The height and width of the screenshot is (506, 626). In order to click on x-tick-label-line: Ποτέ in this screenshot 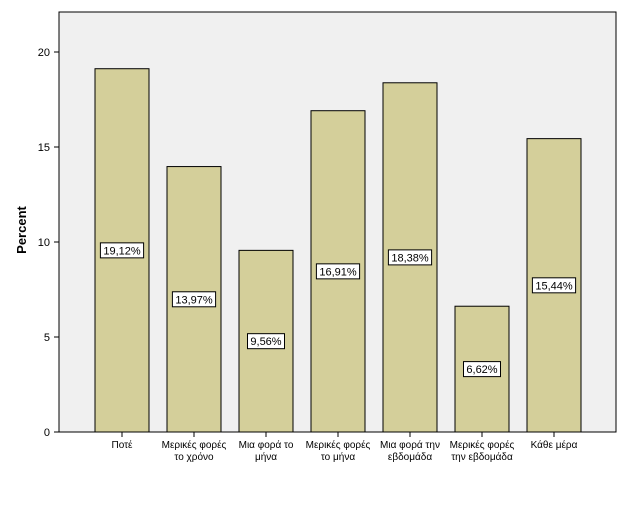, I will do `click(122, 445)`.